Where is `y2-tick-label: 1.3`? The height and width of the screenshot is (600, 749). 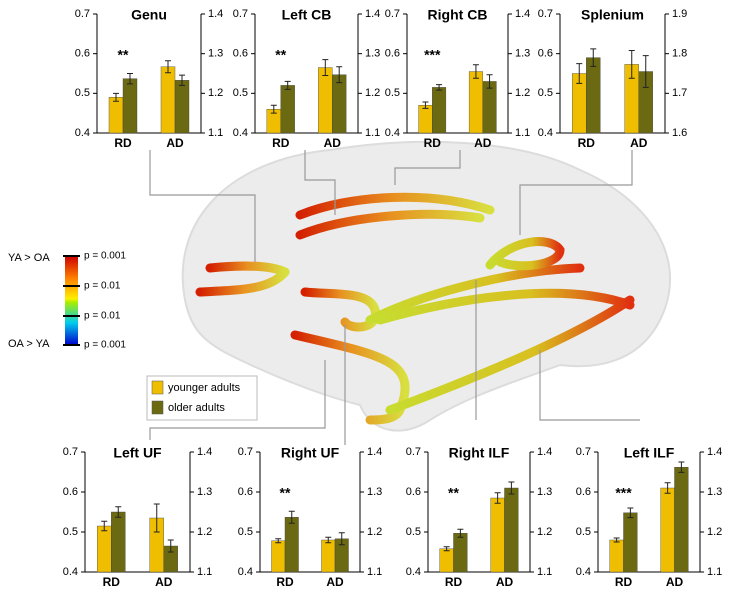
y2-tick-label: 1.3 is located at coordinates (215, 54).